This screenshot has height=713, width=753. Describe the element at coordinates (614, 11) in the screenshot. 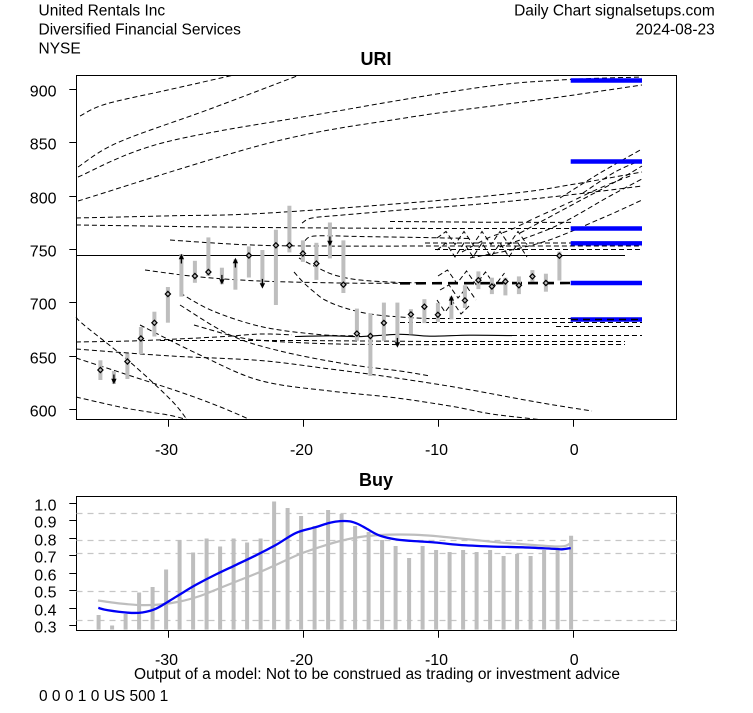

I see `svg-text: Daily Chart signalsetups.com` at that location.